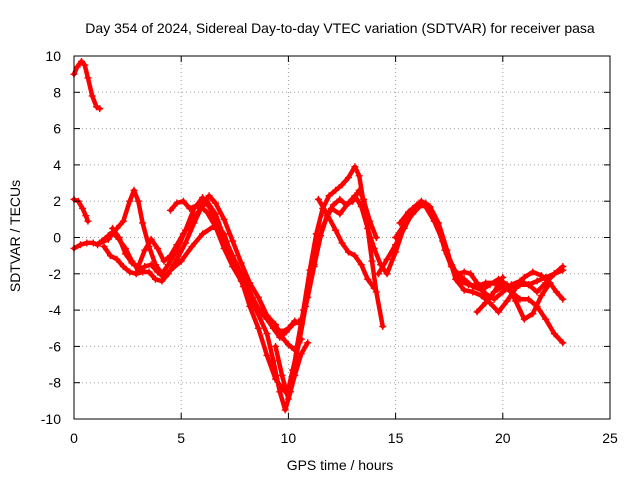 This screenshot has width=640, height=480. What do you see at coordinates (74, 438) in the screenshot?
I see `x-tick-label: 0` at bounding box center [74, 438].